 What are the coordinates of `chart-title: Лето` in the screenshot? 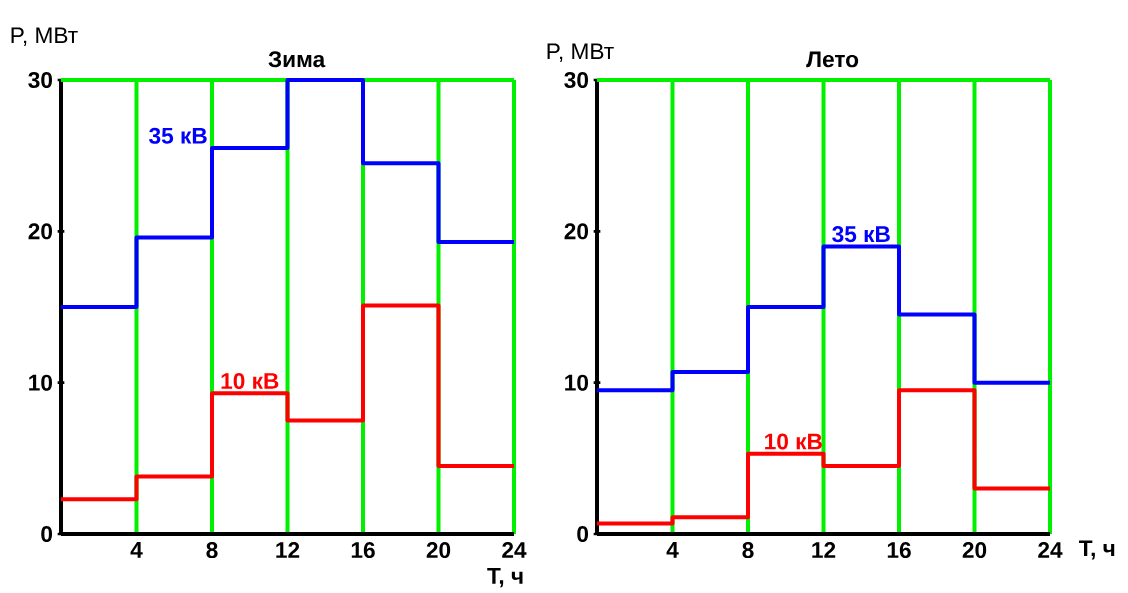 It's located at (832, 59).